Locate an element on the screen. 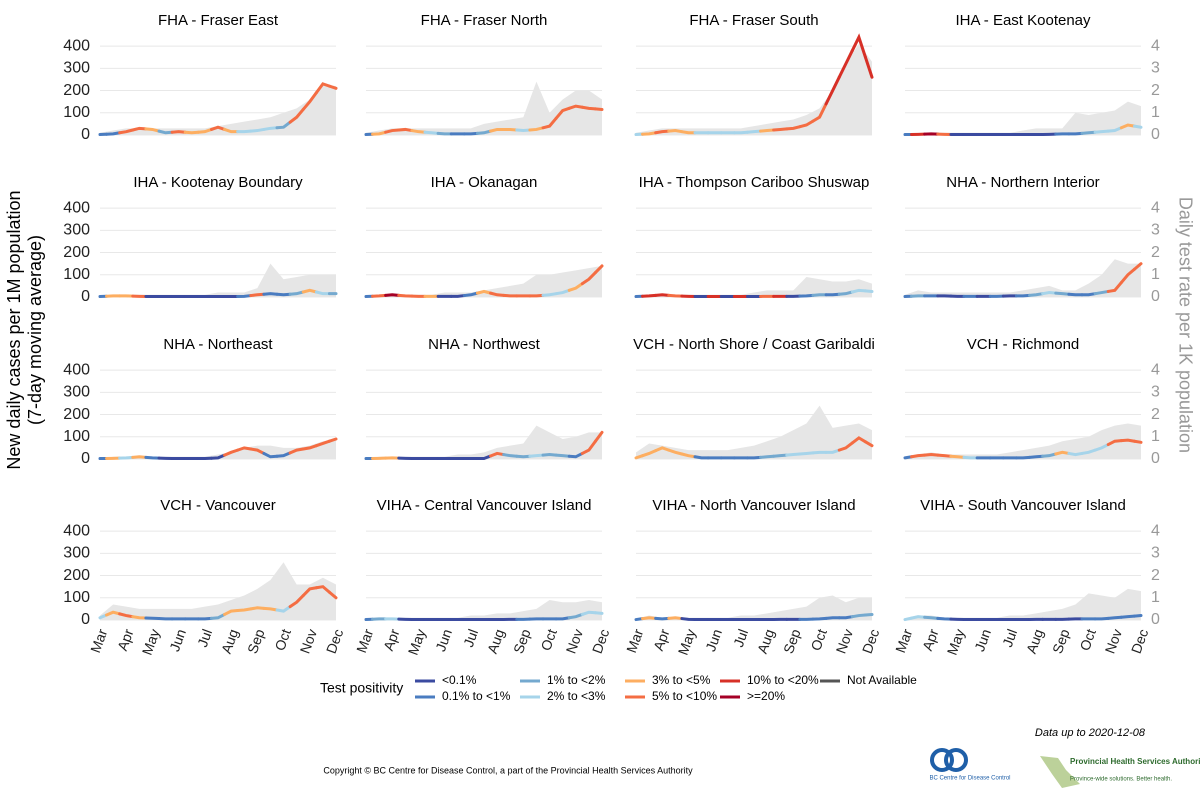 The height and width of the screenshot is (805, 1200). panel-title: NHA - Northwest is located at coordinates (484, 344).